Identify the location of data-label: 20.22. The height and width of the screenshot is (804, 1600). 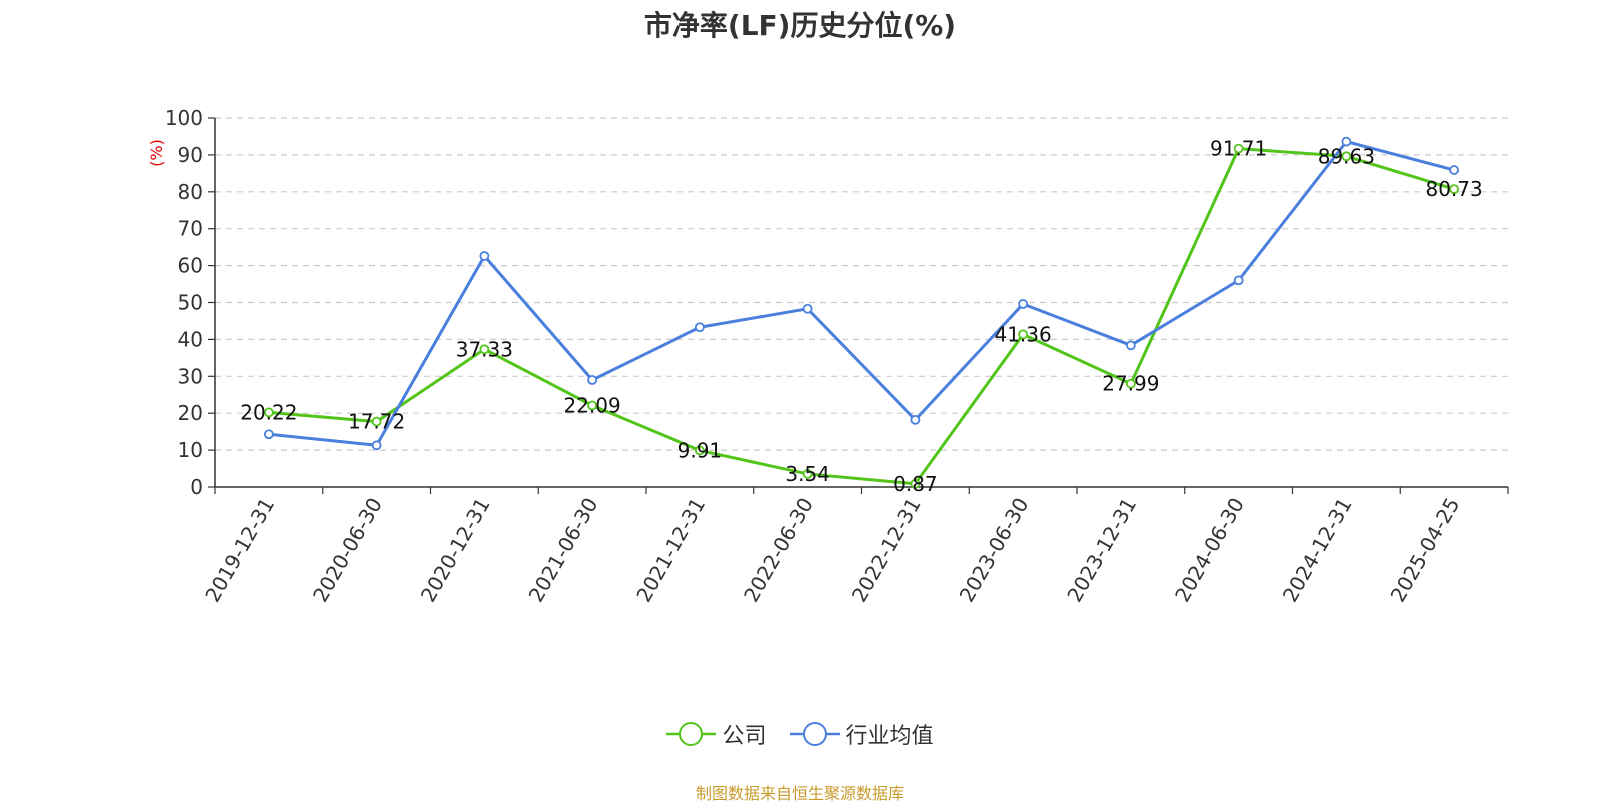
(268, 412).